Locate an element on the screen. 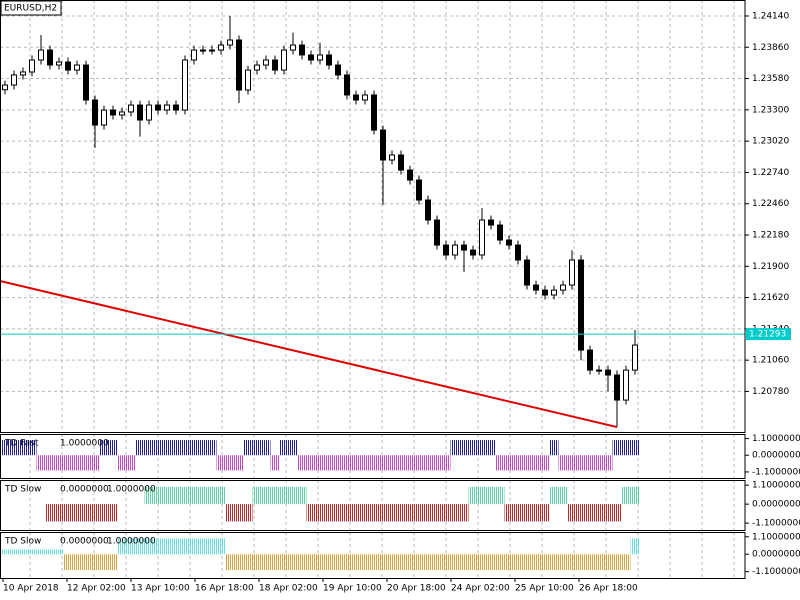 This screenshot has width=800, height=600. x-tick-label: 20 Apr 18:00 is located at coordinates (416, 589).